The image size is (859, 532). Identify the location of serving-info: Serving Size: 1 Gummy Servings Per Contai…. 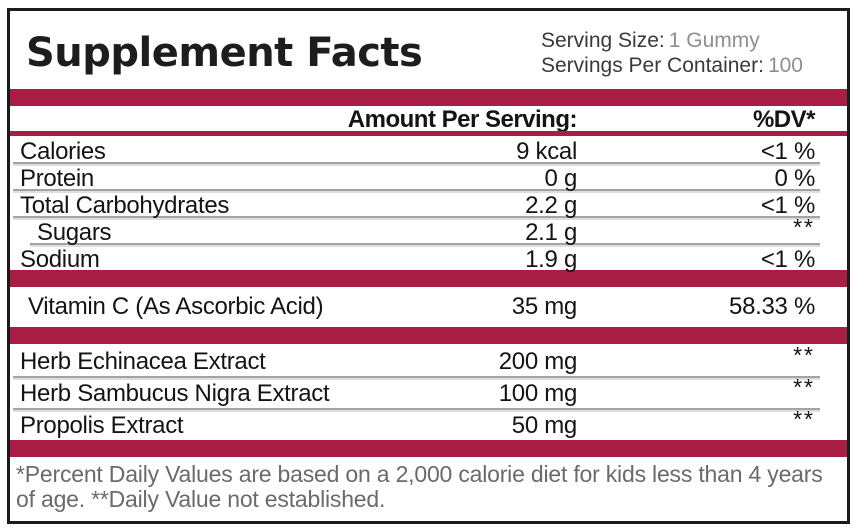
(672, 53).